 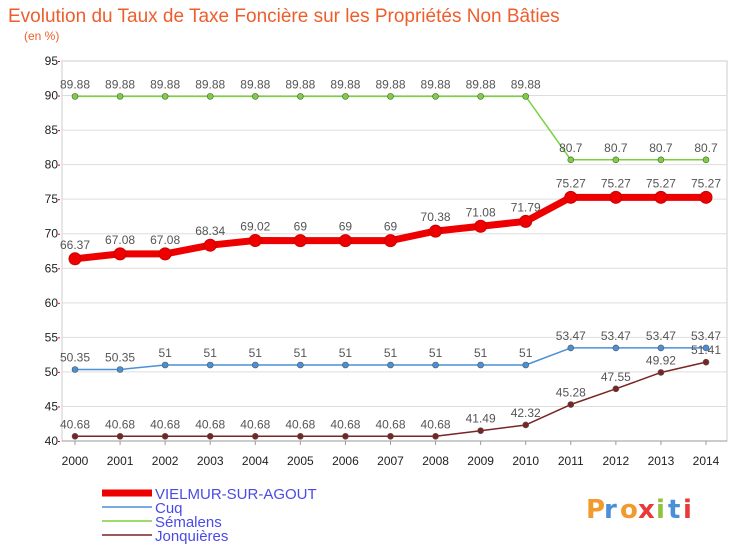 What do you see at coordinates (674, 510) in the screenshot?
I see `logo-letter: t` at bounding box center [674, 510].